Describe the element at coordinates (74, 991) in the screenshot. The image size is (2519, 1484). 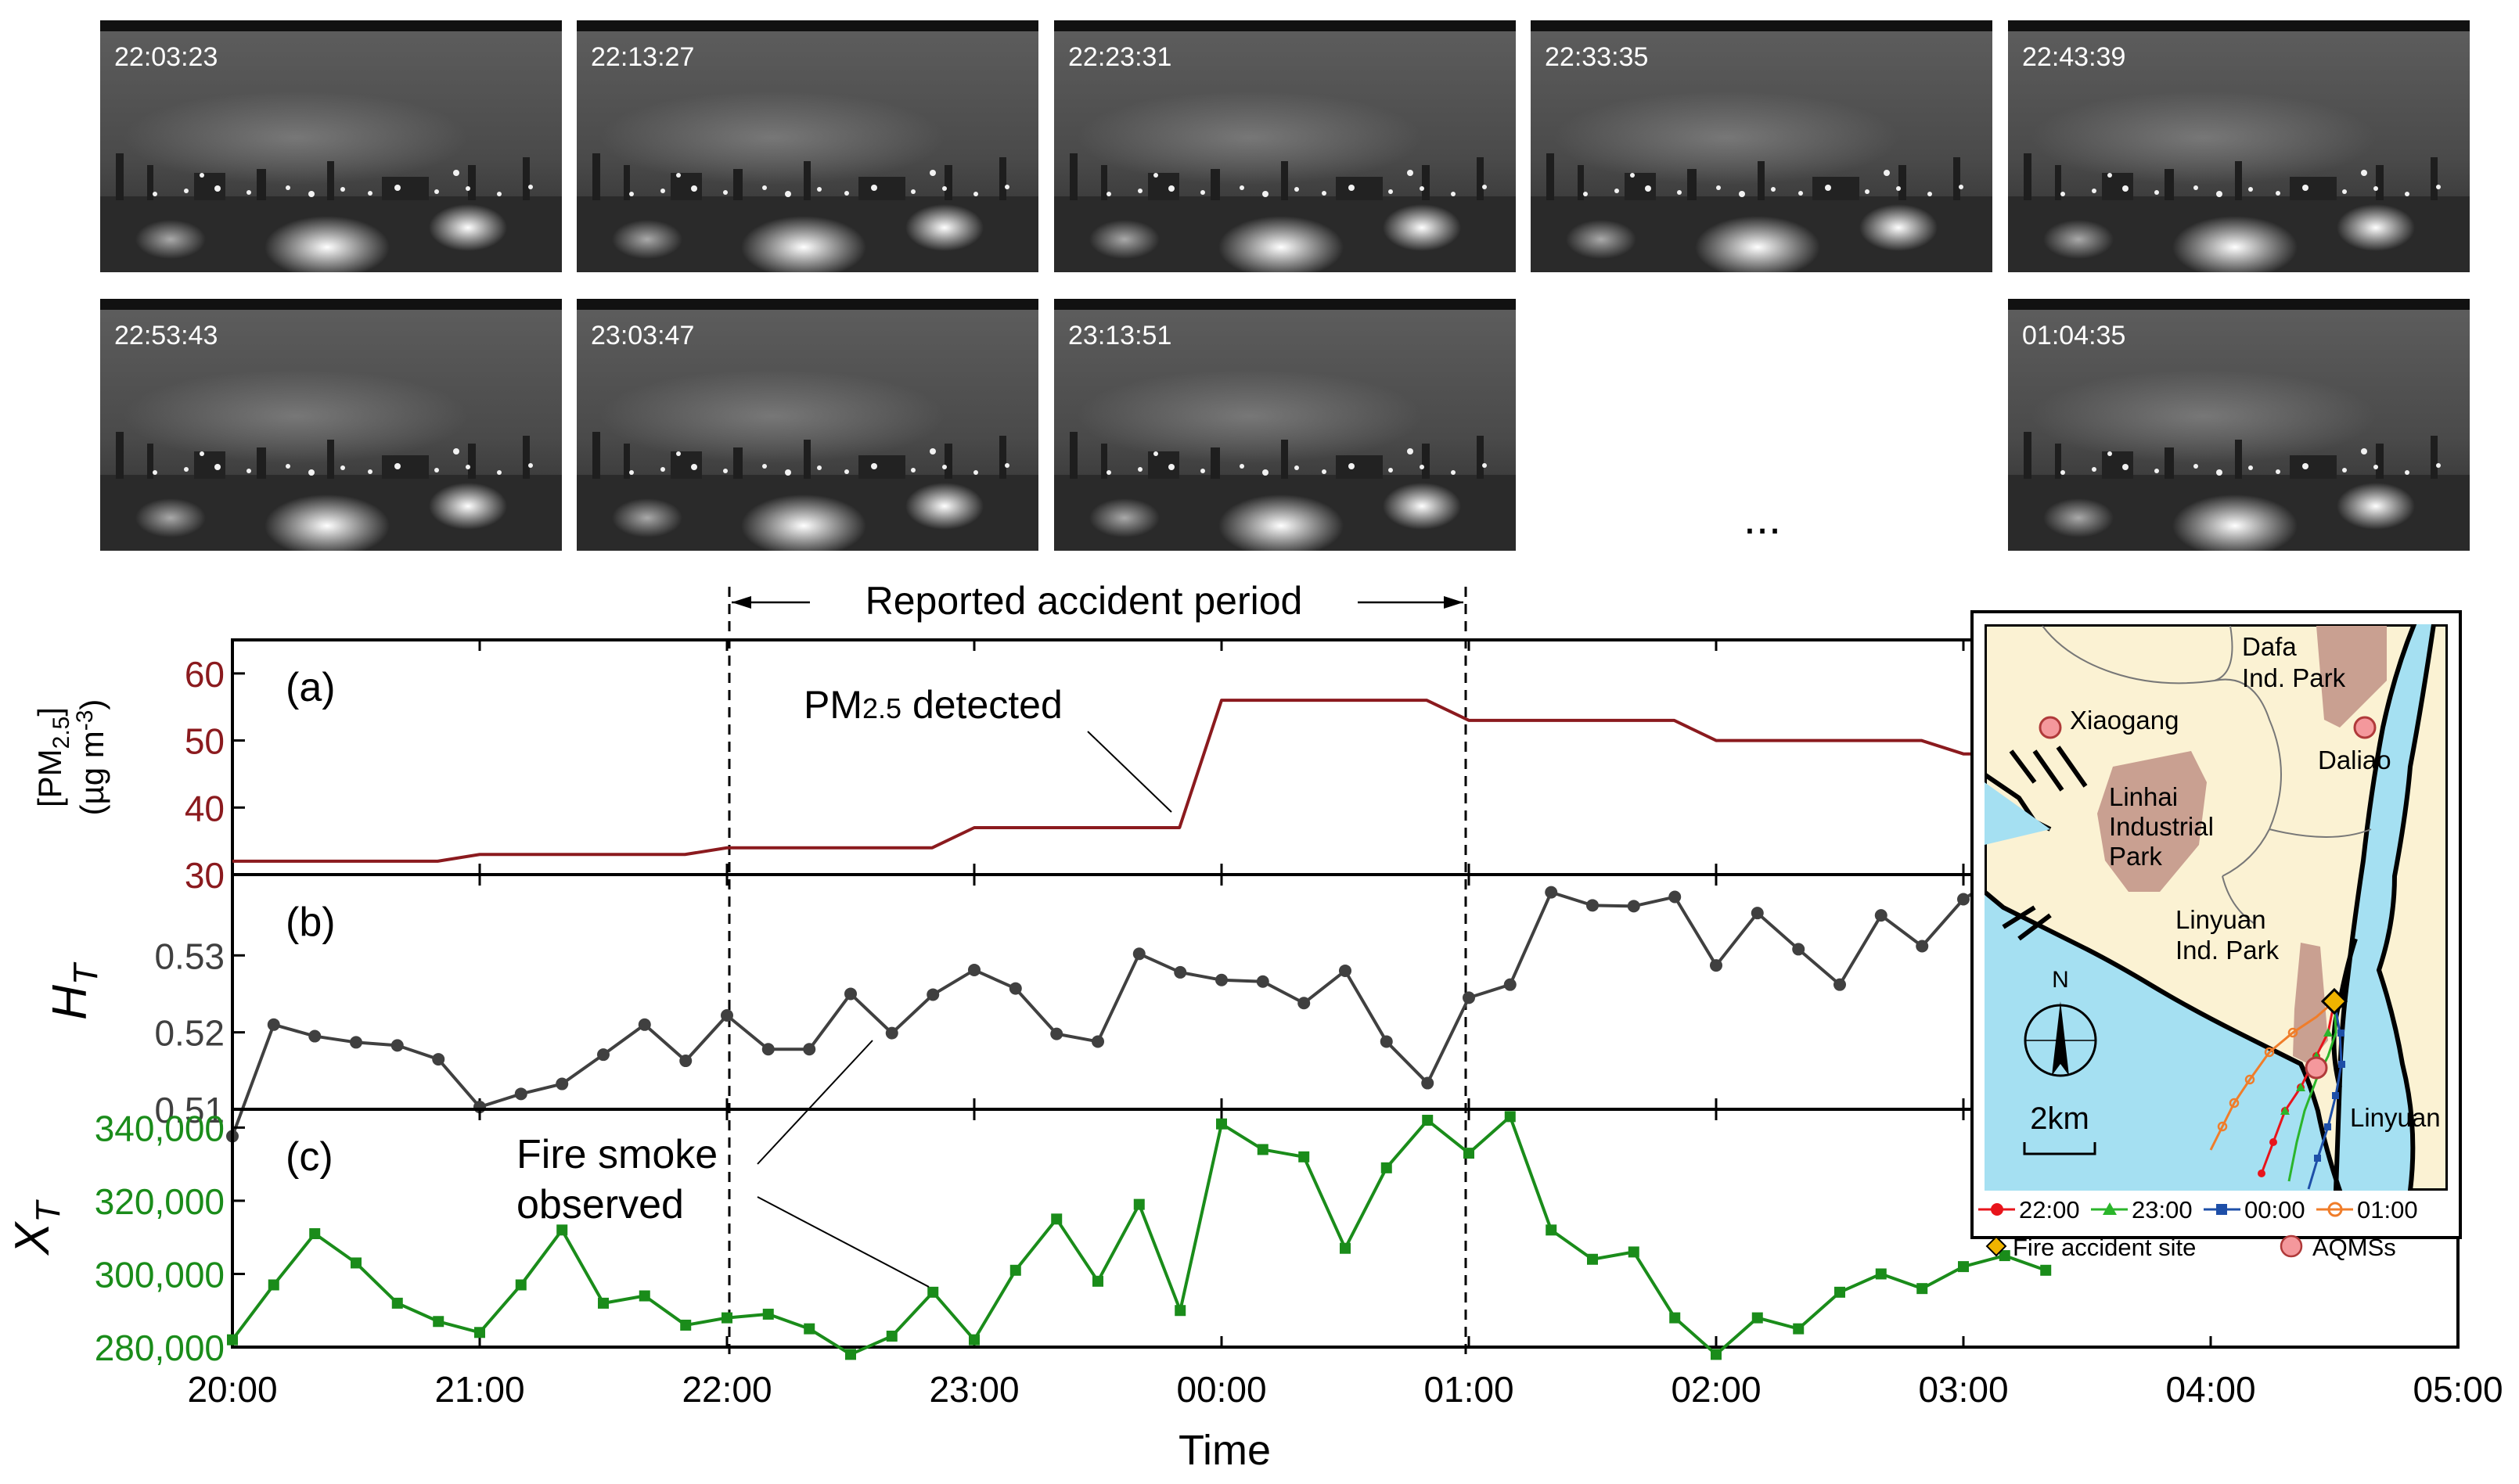
I see `y-axis-label: HT` at that location.